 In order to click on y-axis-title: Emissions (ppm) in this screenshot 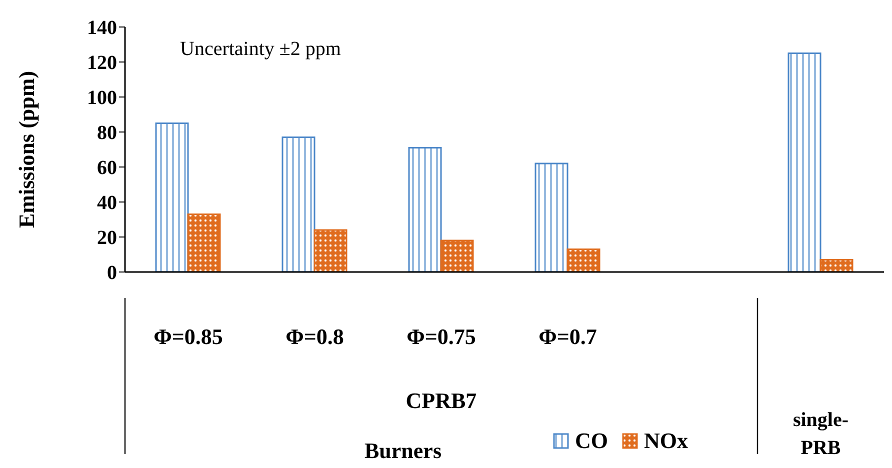, I will do `click(26, 149)`.